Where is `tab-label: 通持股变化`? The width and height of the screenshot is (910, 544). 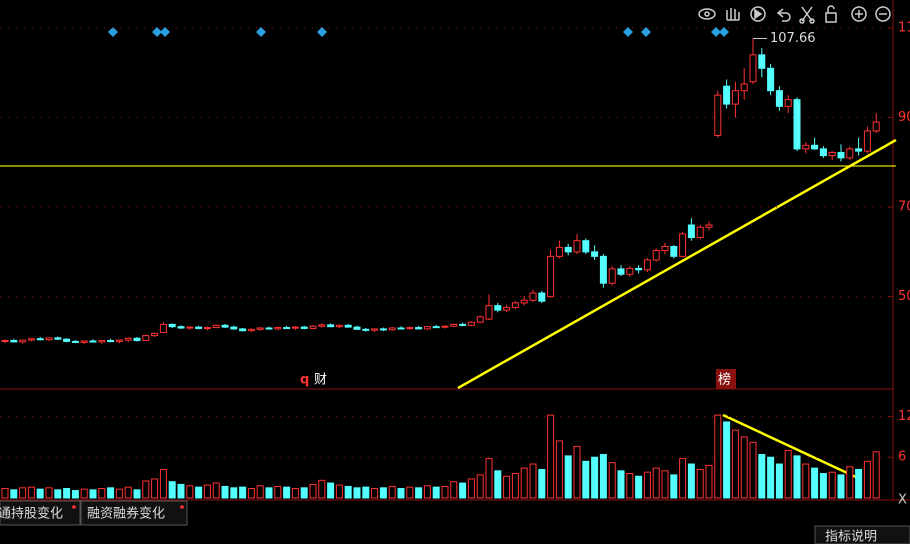
tab-label: 通持股变化 is located at coordinates (31, 514).